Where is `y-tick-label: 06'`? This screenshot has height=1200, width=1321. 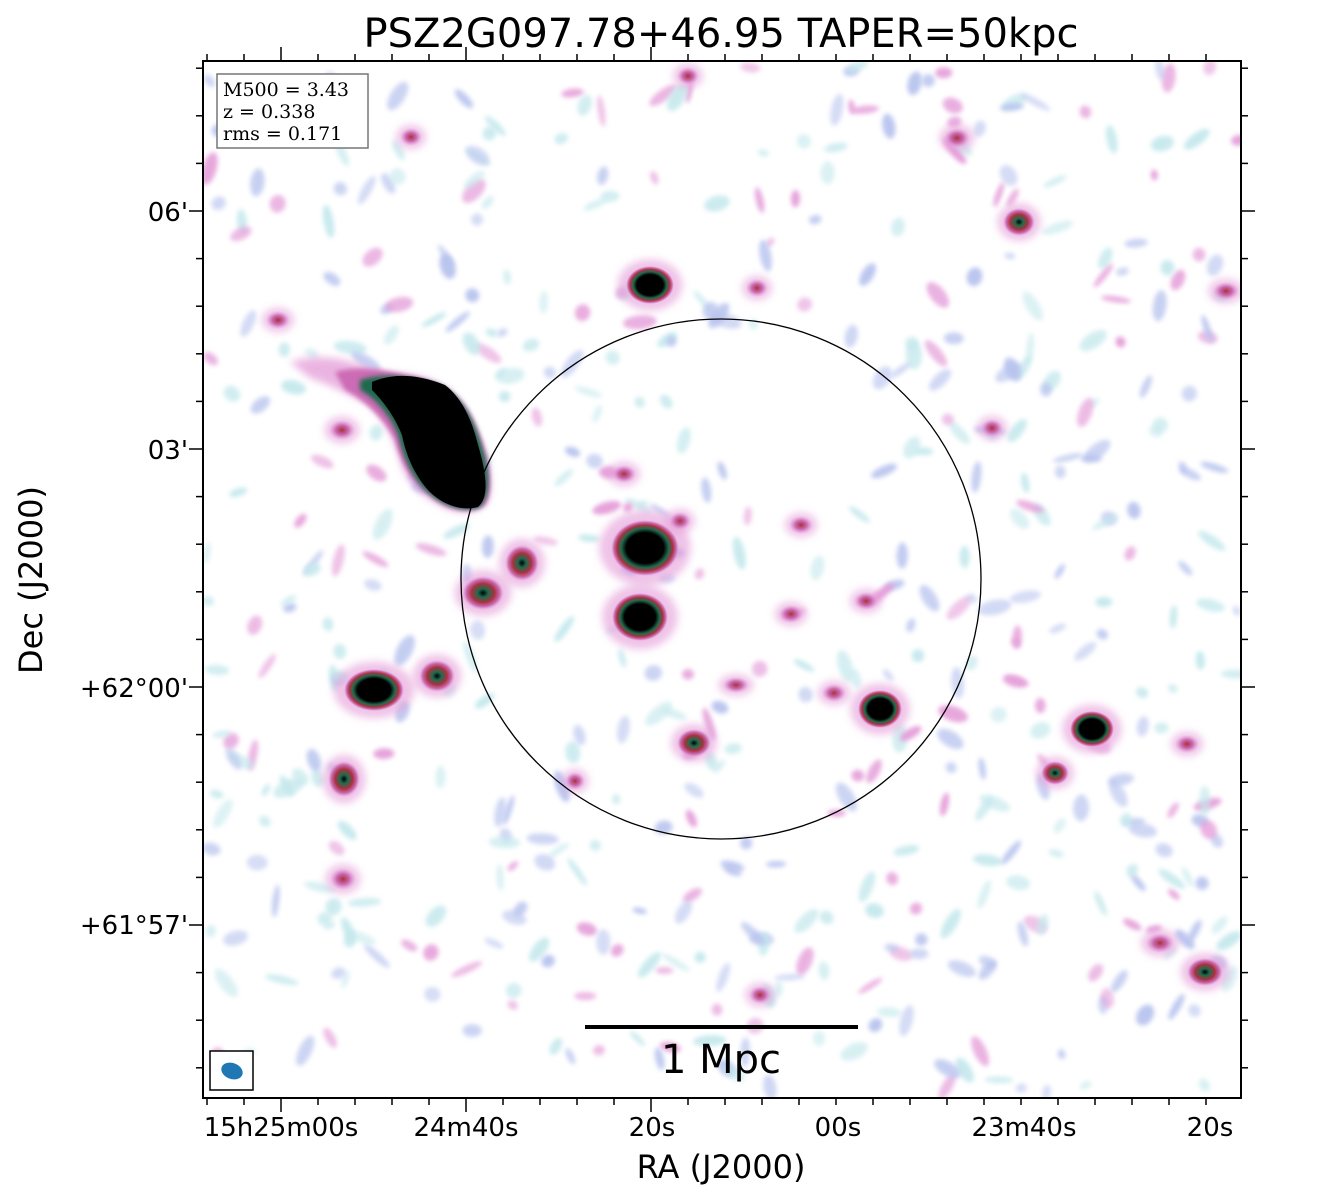 y-tick-label: 06' is located at coordinates (168, 213).